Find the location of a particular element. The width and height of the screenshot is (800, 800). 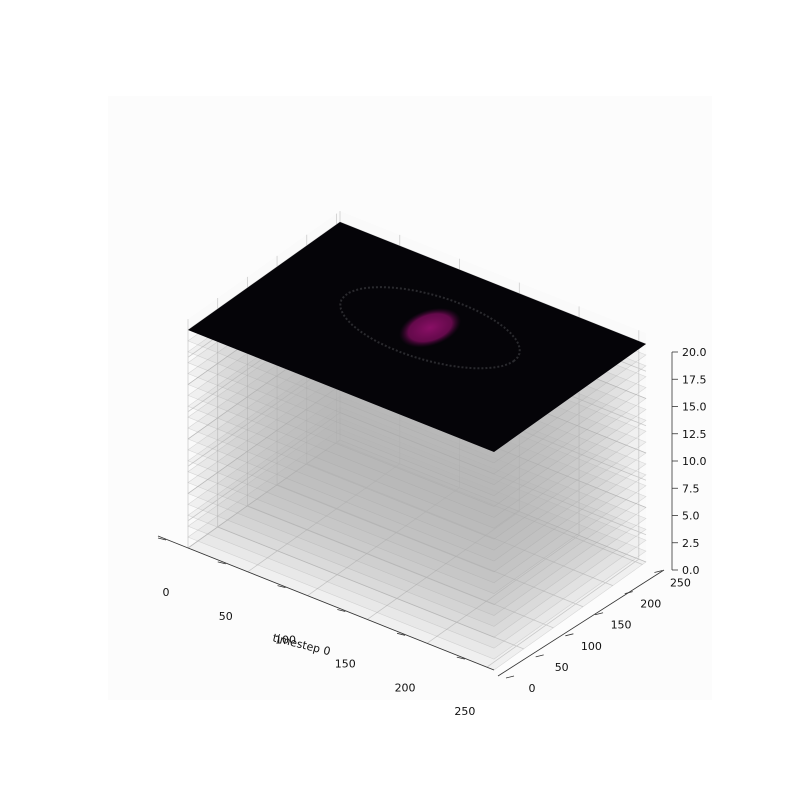

z-tick-label: 20.0 is located at coordinates (694, 352).